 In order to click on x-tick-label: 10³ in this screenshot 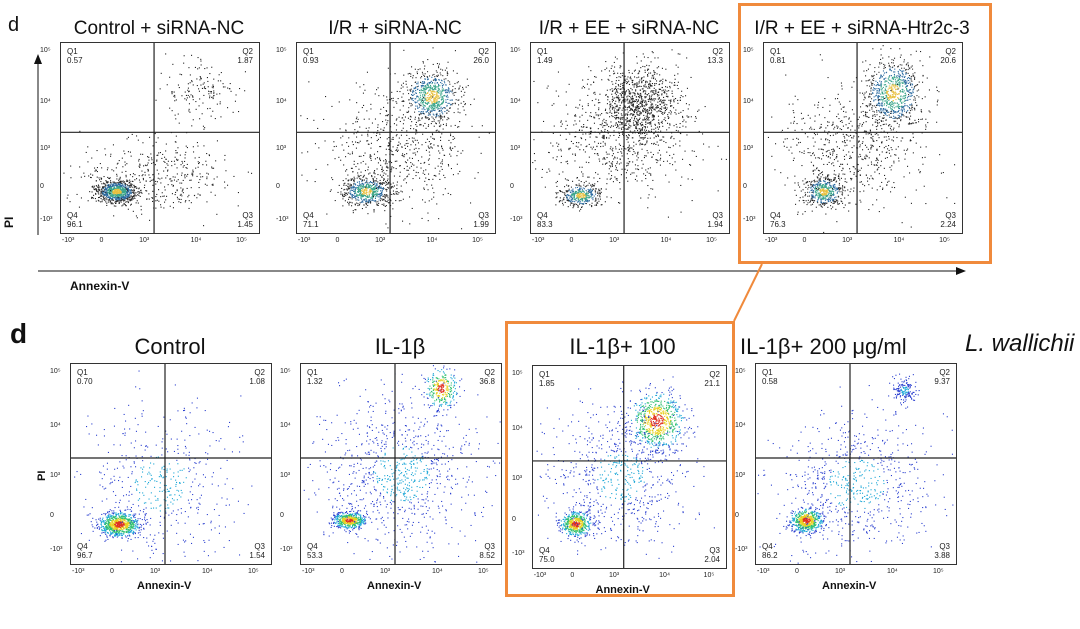, I will do `click(144, 240)`.